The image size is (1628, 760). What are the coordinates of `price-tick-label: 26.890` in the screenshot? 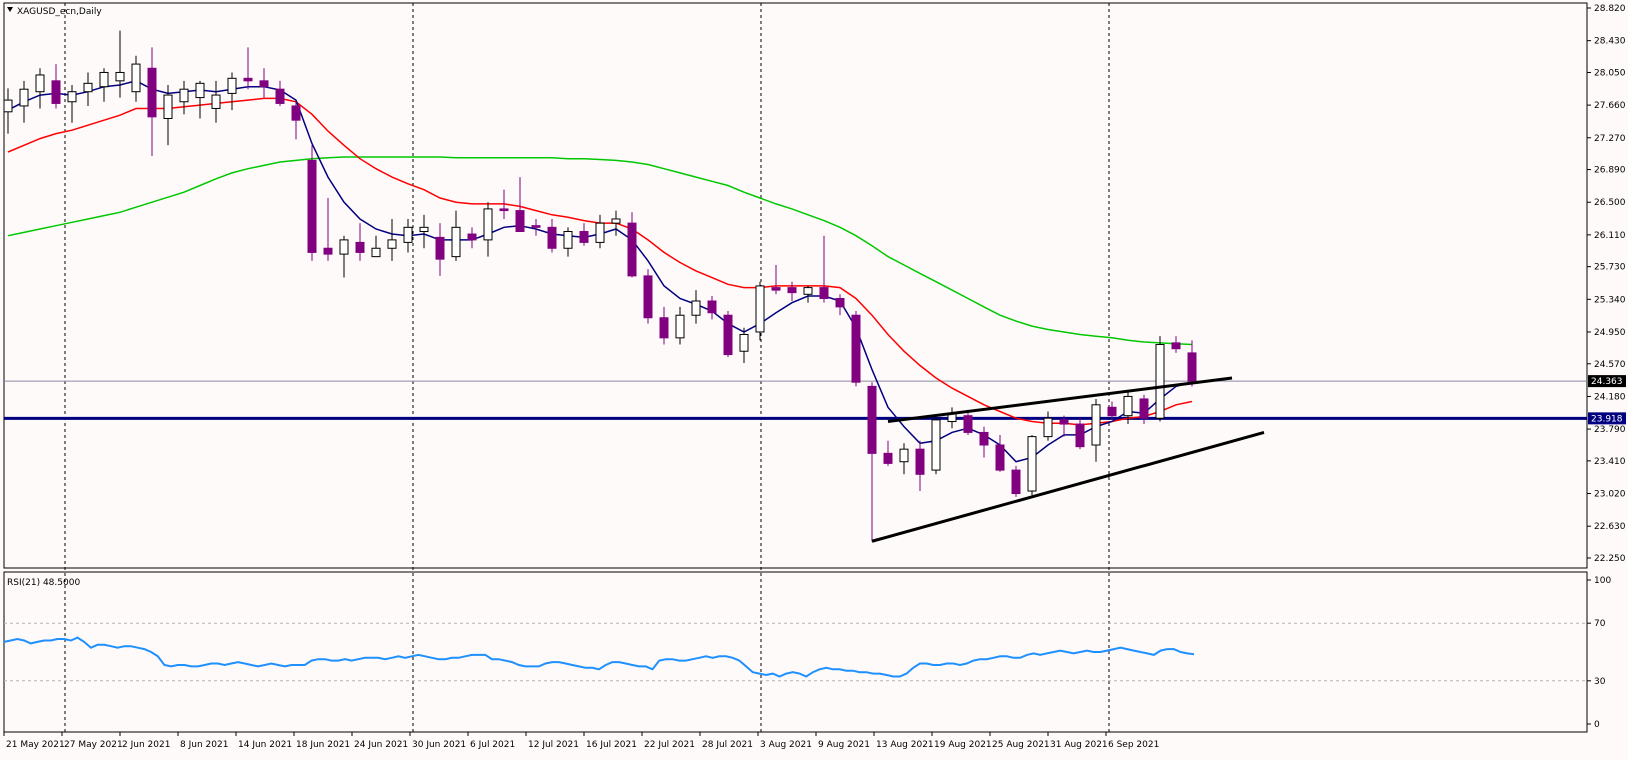 It's located at (1610, 171).